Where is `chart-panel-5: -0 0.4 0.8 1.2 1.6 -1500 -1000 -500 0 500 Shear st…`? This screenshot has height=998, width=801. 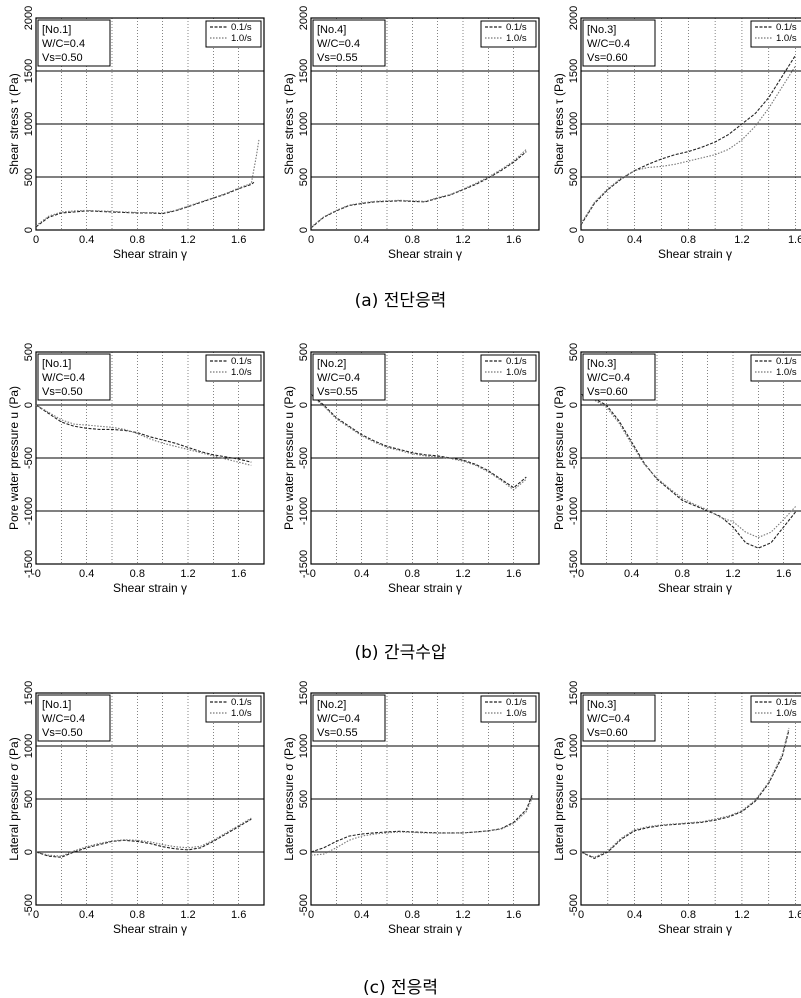
chart-panel-5: -0 0.4 0.8 1.2 1.6 -1500 -1000 -500 0 500 Shear st… is located at coordinates (411, 469).